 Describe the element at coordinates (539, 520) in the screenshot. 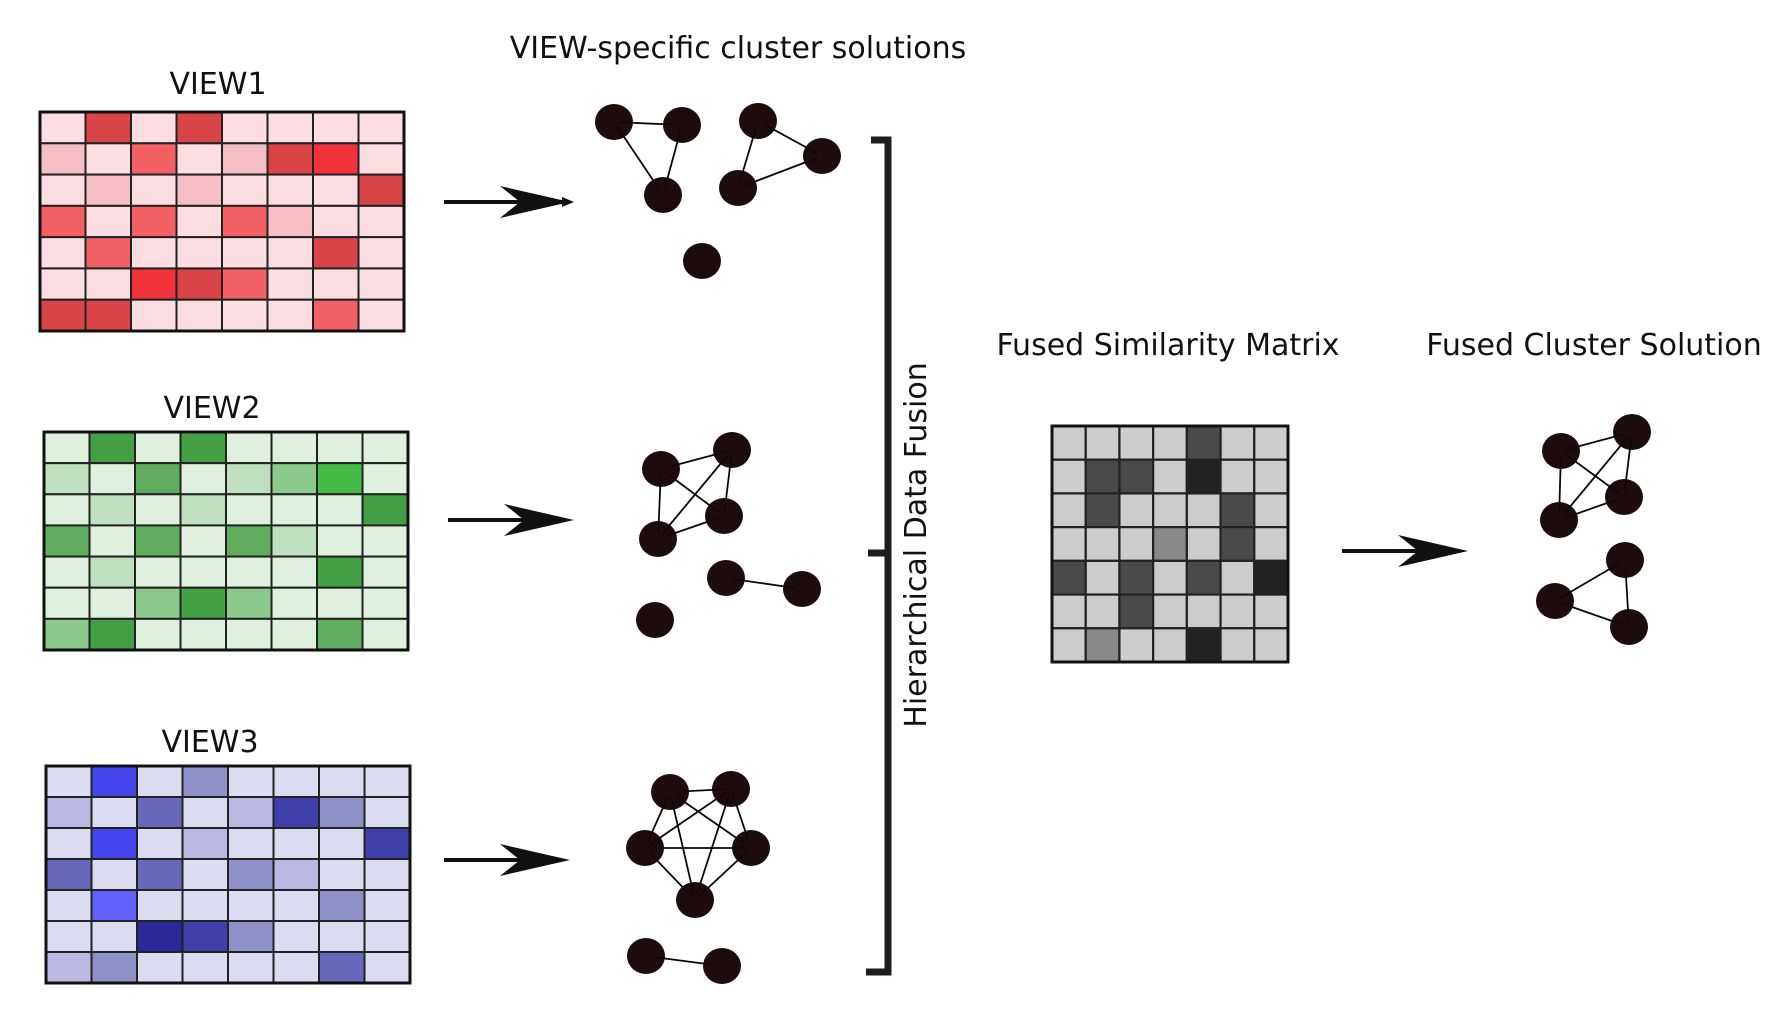

I see `arrow-head-view2` at that location.